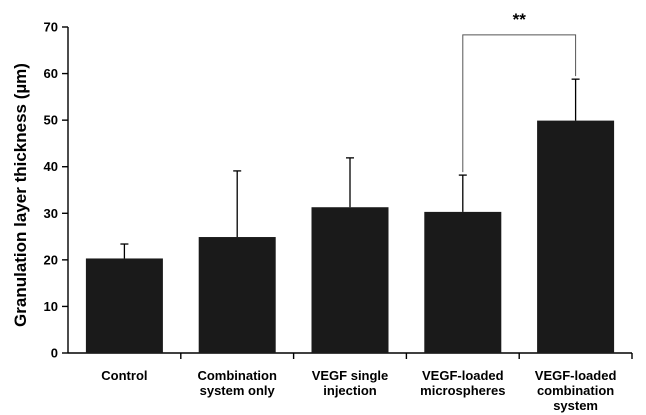  Describe the element at coordinates (54, 353) in the screenshot. I see `y-tick-label: 0` at that location.